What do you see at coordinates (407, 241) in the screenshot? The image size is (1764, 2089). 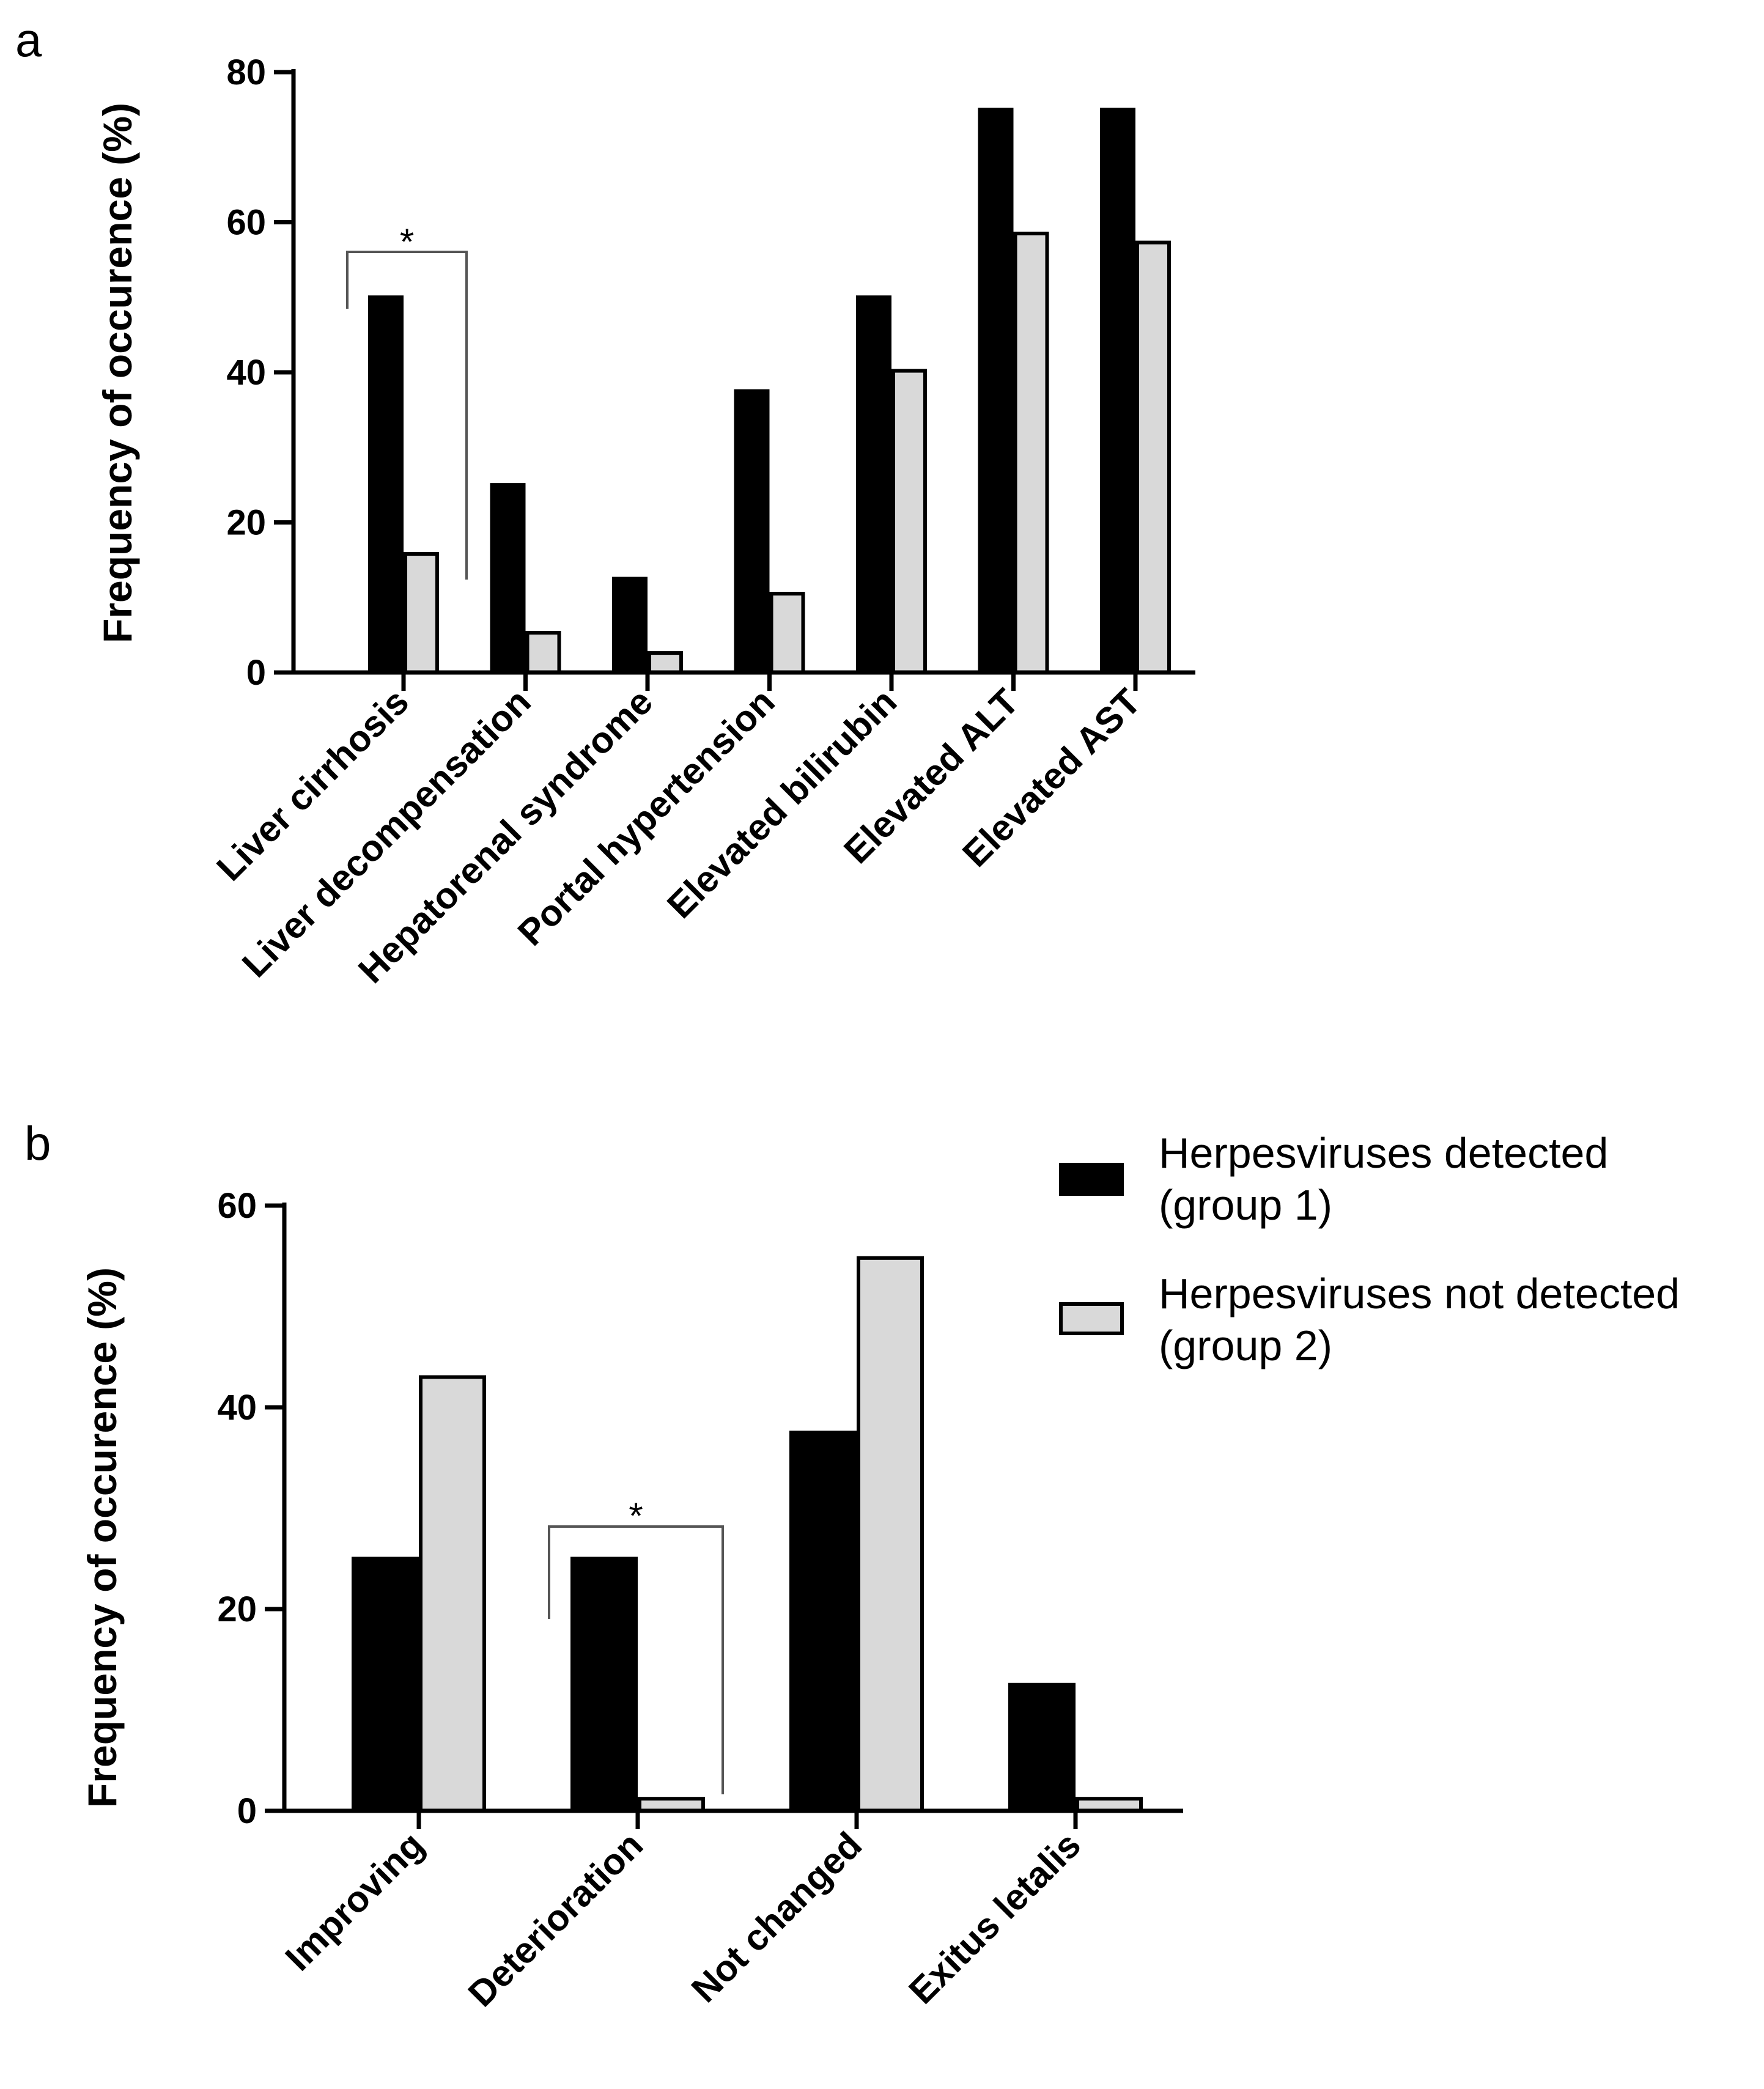 I see `significance-star-a: *` at bounding box center [407, 241].